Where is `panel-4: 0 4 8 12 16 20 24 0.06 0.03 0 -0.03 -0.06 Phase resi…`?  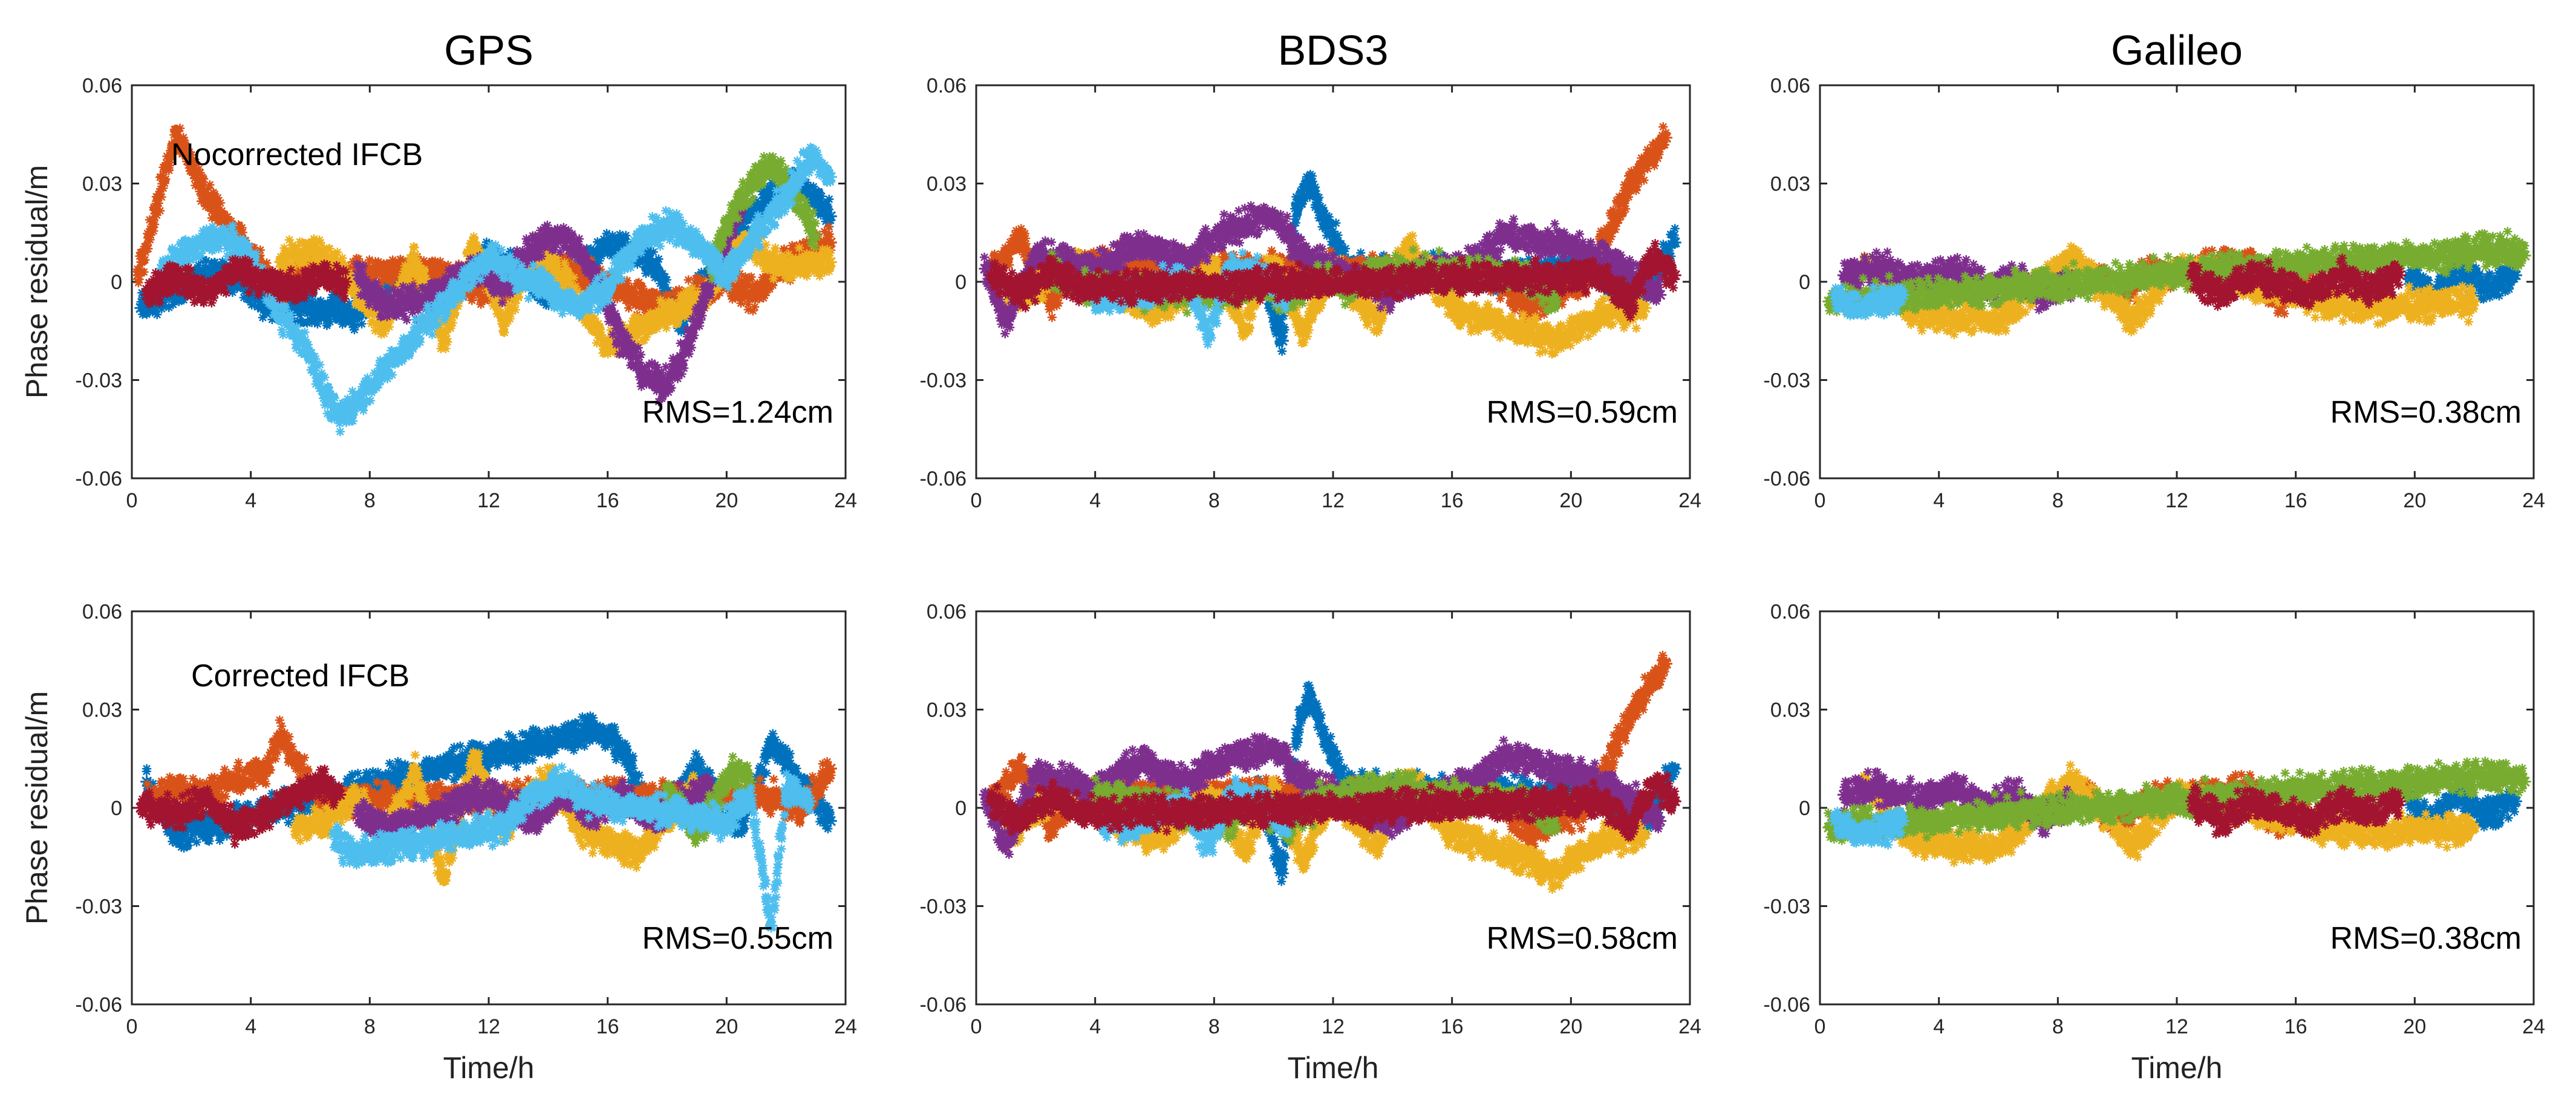 panel-4: 0 4 8 12 16 20 24 0.06 0.03 0 -0.03 -0.06 Phase resi… is located at coordinates (438, 842).